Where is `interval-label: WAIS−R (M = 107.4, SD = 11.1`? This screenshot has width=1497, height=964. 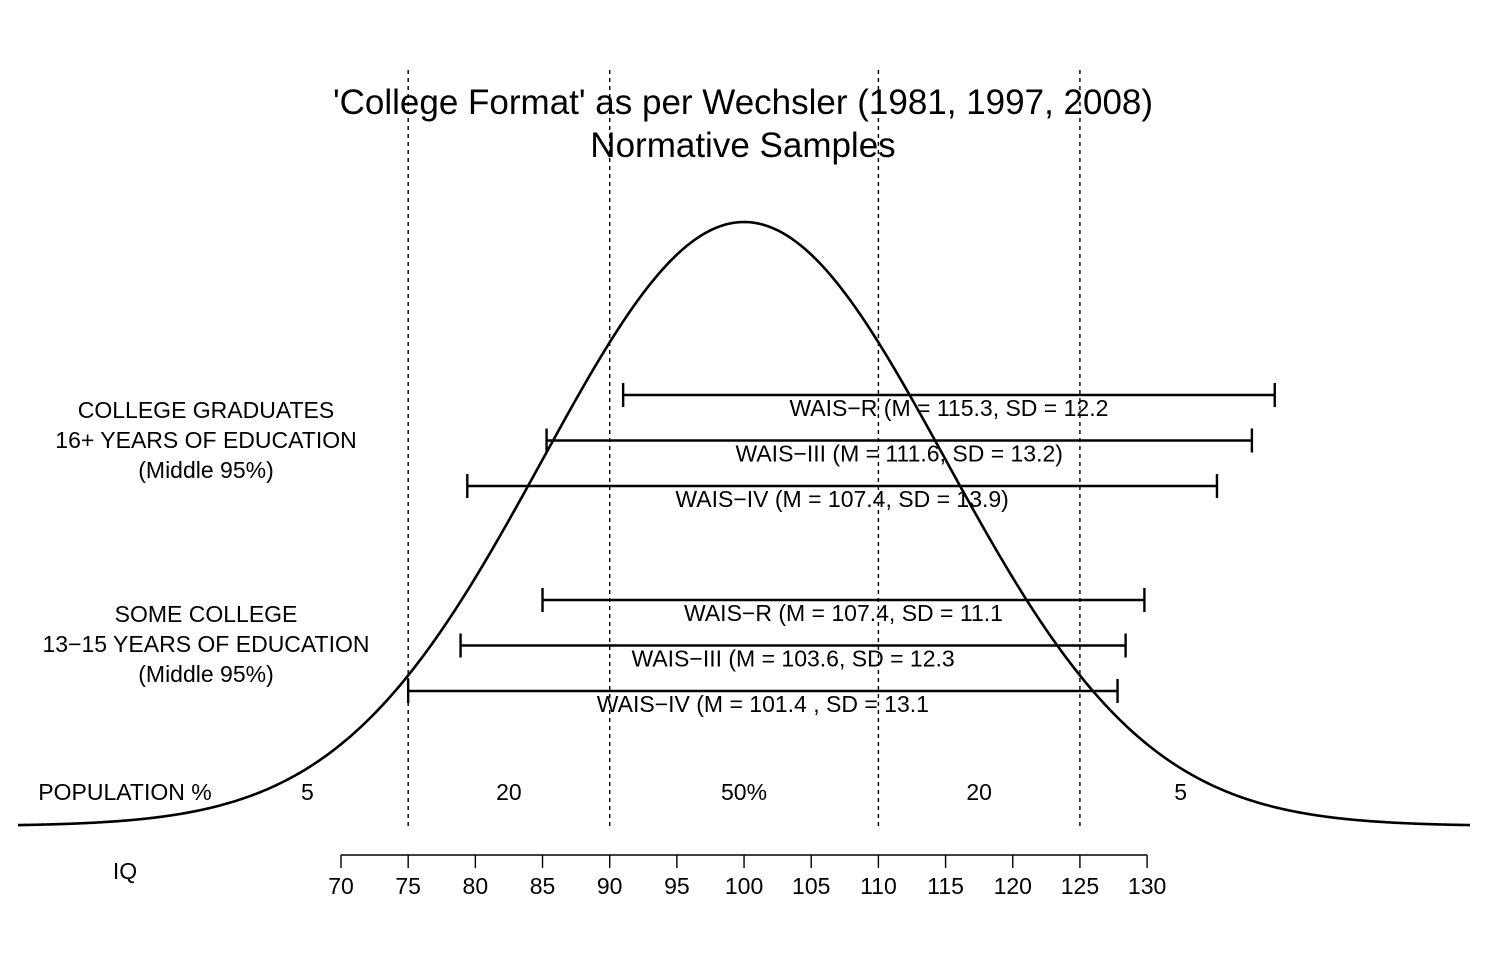
interval-label: WAIS−R (M = 107.4, SD = 11.1 is located at coordinates (843, 613).